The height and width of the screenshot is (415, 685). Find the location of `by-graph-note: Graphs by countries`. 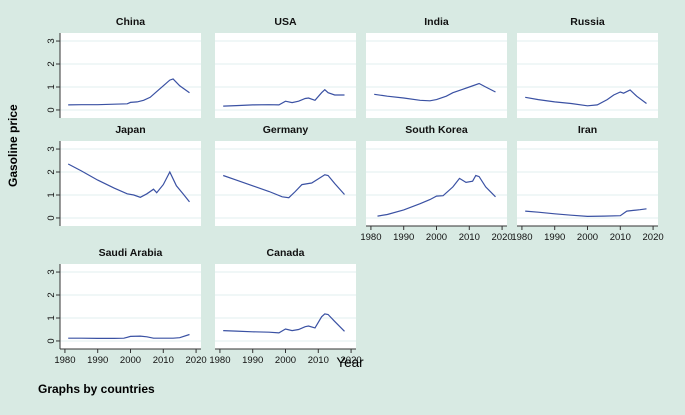

by-graph-note: Graphs by countries is located at coordinates (96, 389).